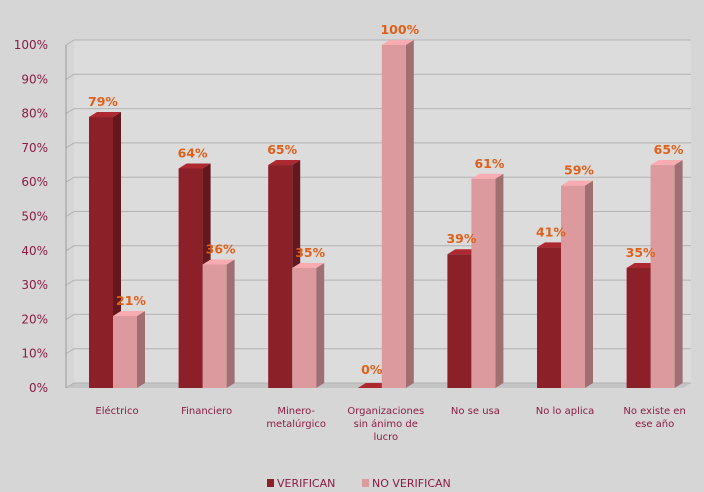 Image resolution: width=704 pixels, height=492 pixels. Describe the element at coordinates (641, 252) in the screenshot. I see `data-label-verifican: 35%` at that location.